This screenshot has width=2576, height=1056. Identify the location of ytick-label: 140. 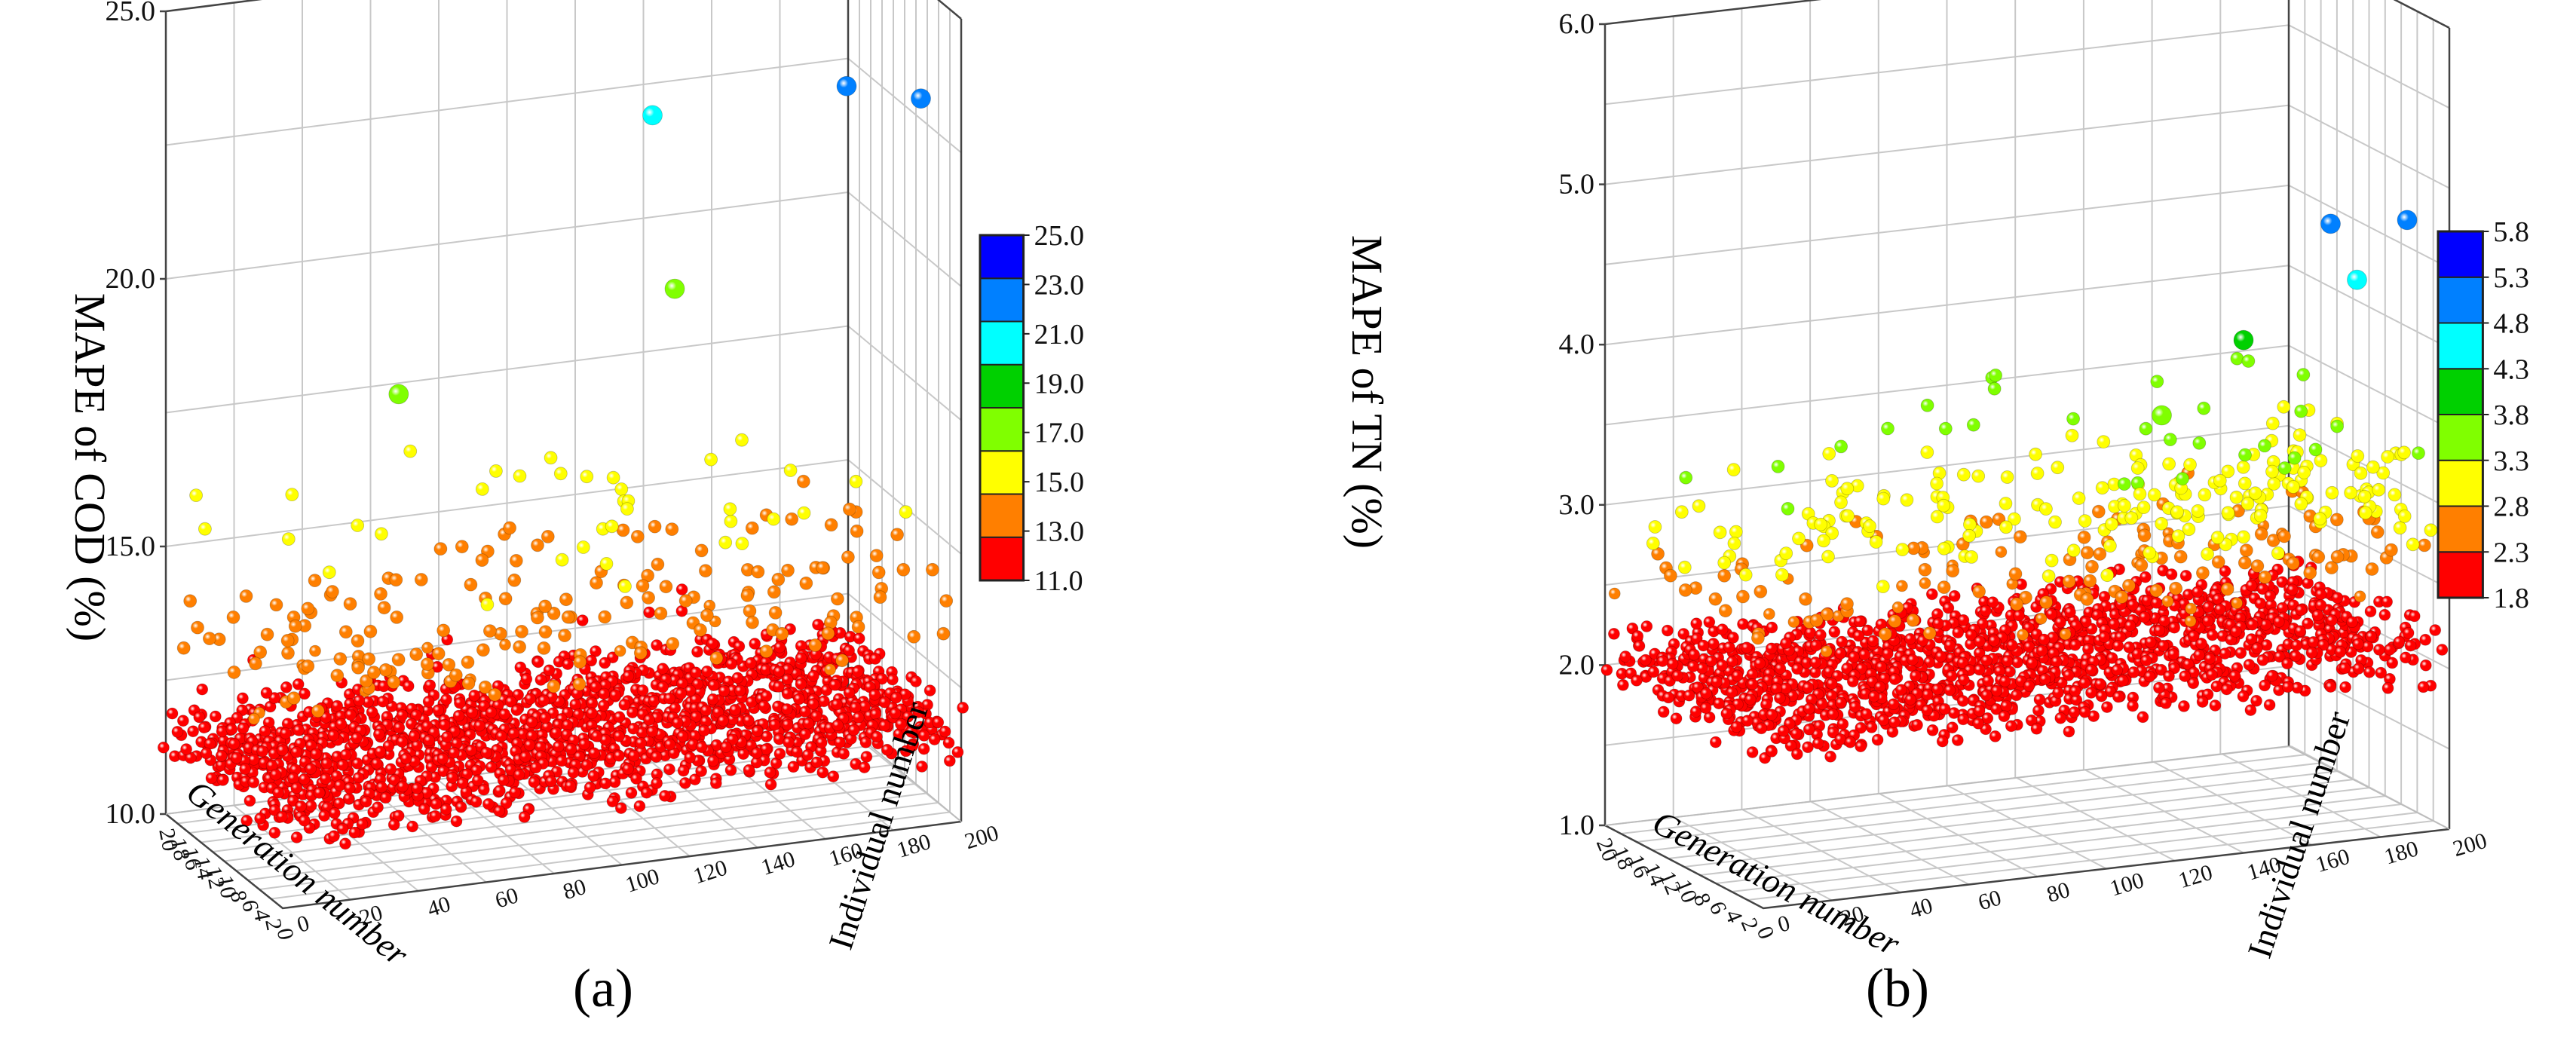
(778, 863).